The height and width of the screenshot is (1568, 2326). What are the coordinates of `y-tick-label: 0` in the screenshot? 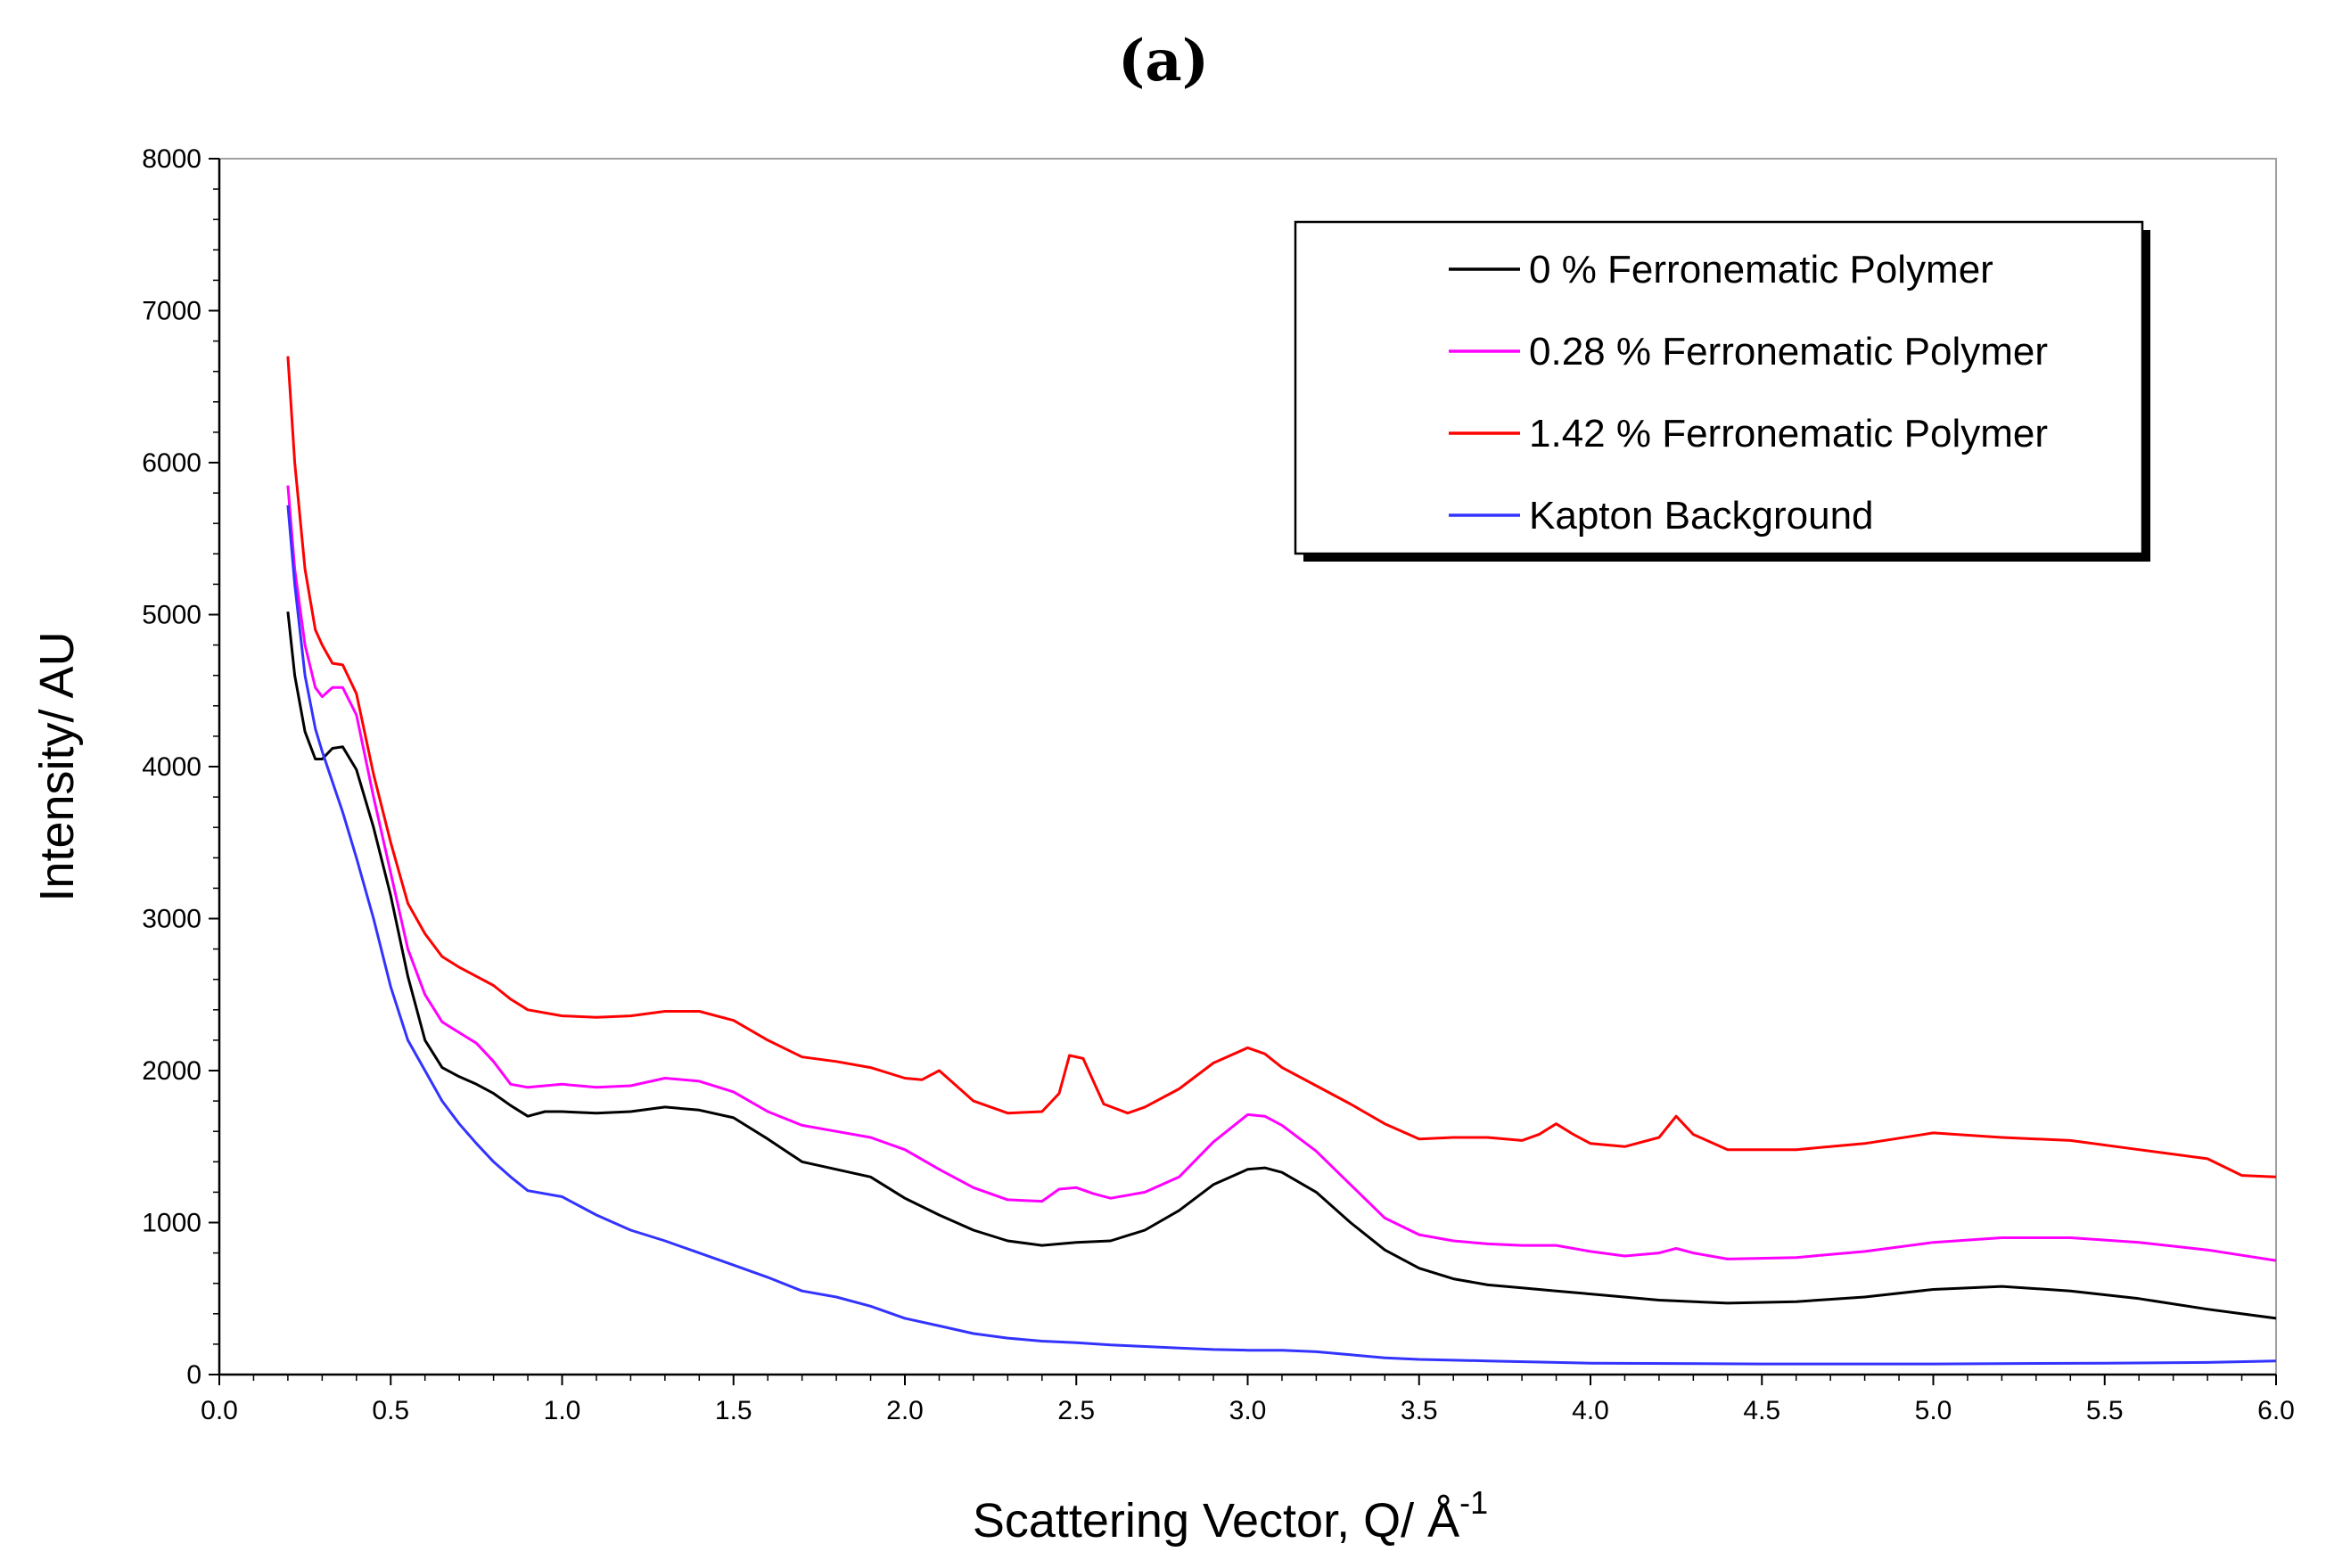 It's located at (193, 1375).